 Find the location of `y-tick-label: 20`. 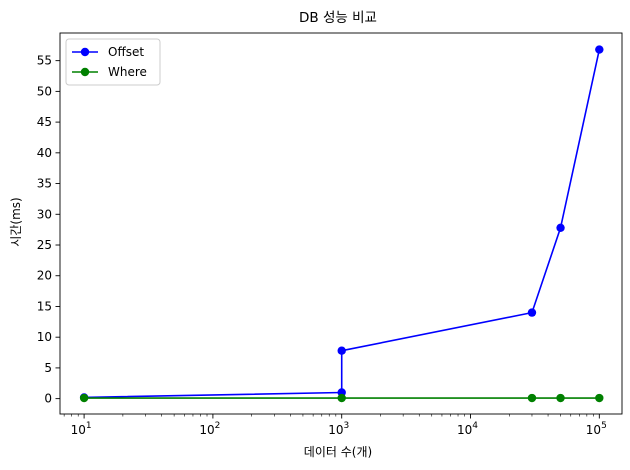

y-tick-label: 20 is located at coordinates (44, 276).